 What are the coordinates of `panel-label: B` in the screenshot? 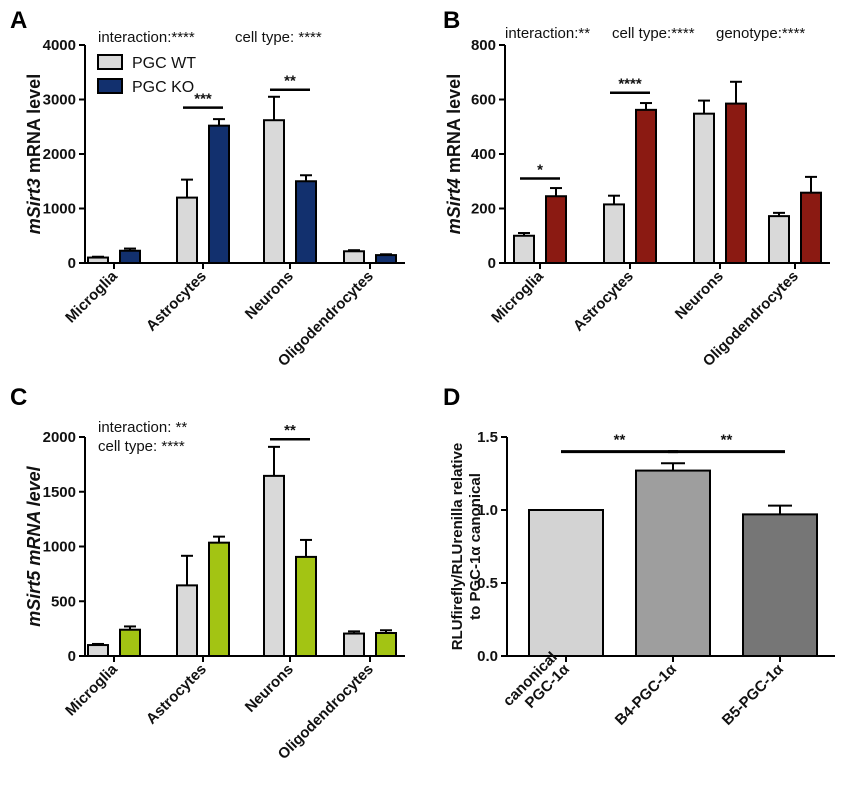 It's located at (451, 20).